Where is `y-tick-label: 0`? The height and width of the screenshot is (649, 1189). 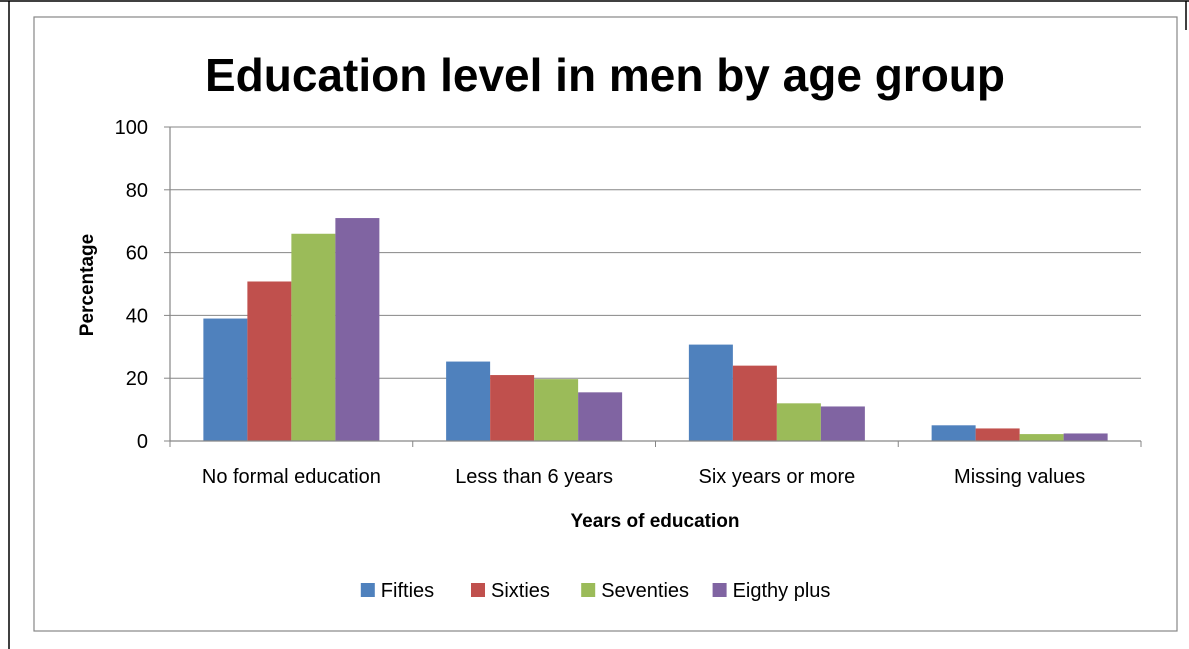
y-tick-label: 0 is located at coordinates (142, 442).